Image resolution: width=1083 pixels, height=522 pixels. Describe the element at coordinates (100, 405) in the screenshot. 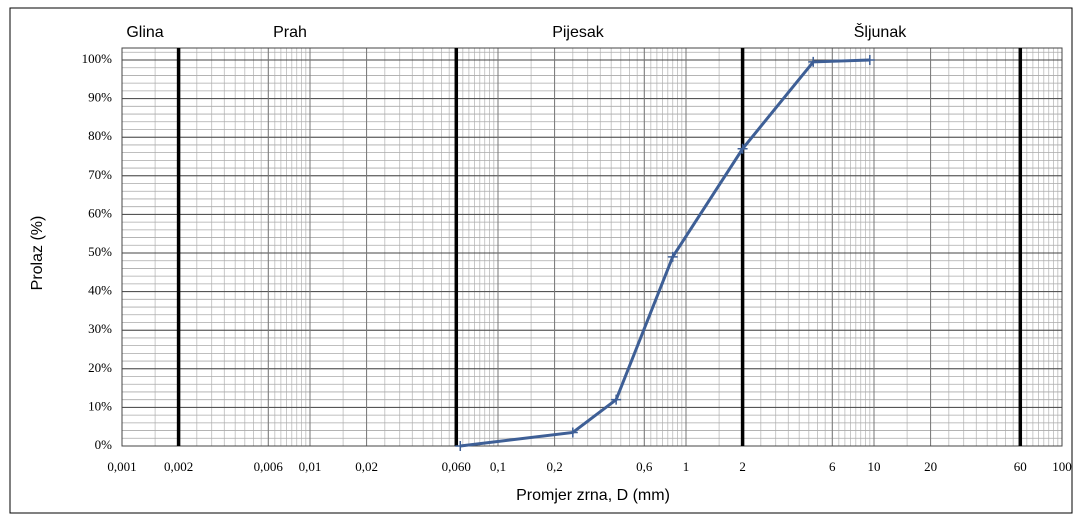

I see `y-tick-label: 10%` at that location.